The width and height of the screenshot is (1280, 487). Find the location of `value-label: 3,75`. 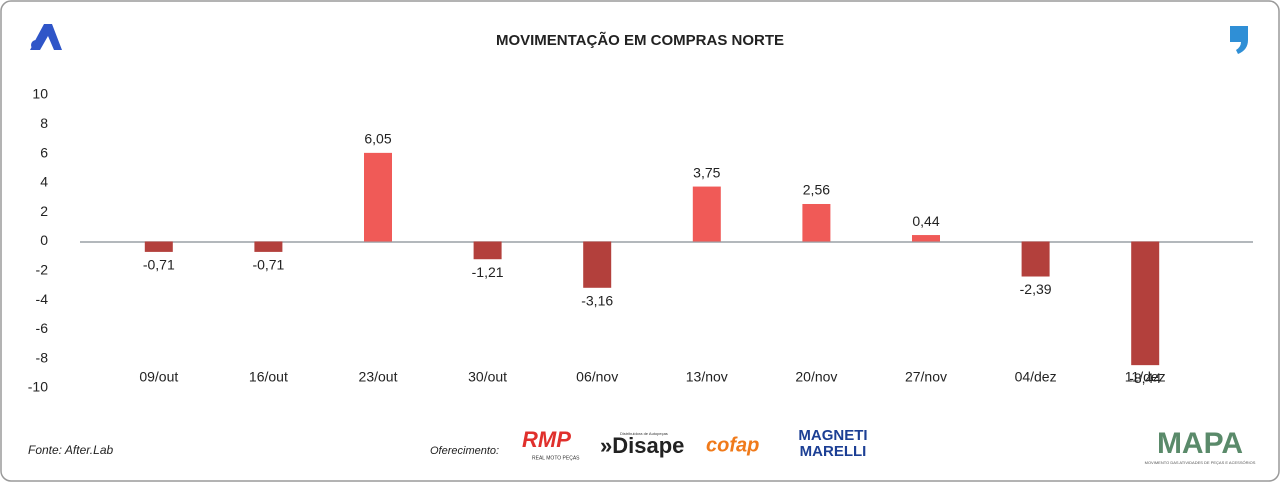

value-label: 3,75 is located at coordinates (706, 172).